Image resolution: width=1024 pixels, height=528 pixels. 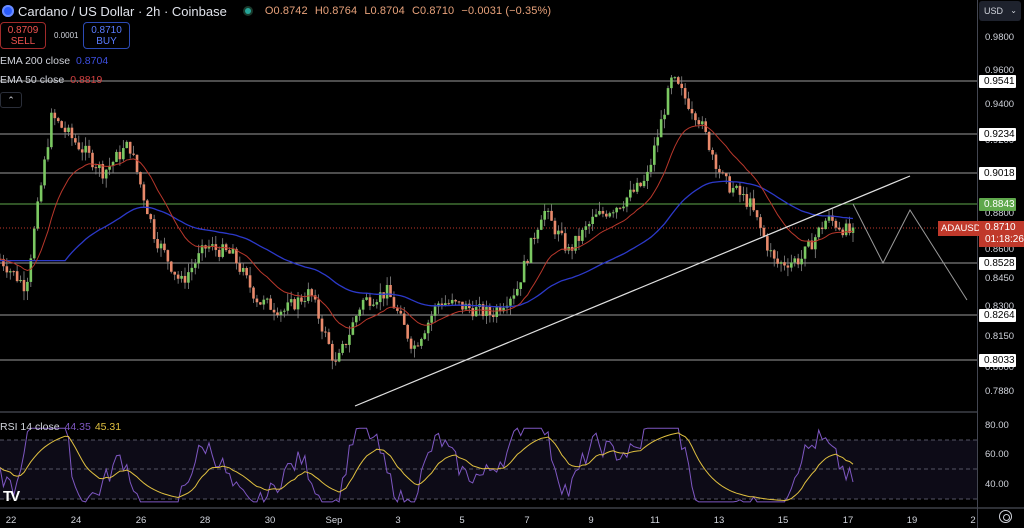 I want to click on collapse-legend-button: ⌃, so click(x=11, y=100).